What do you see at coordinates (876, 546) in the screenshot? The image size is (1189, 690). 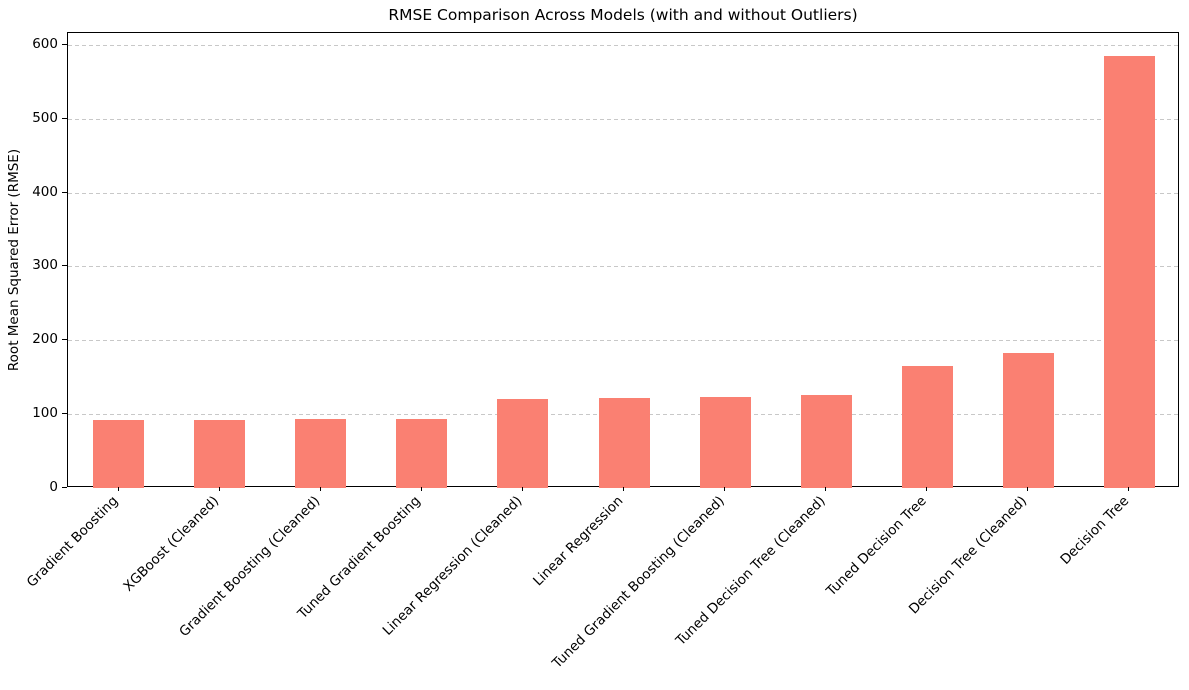 I see `x-tick-label: Tuned Decision Tree` at bounding box center [876, 546].